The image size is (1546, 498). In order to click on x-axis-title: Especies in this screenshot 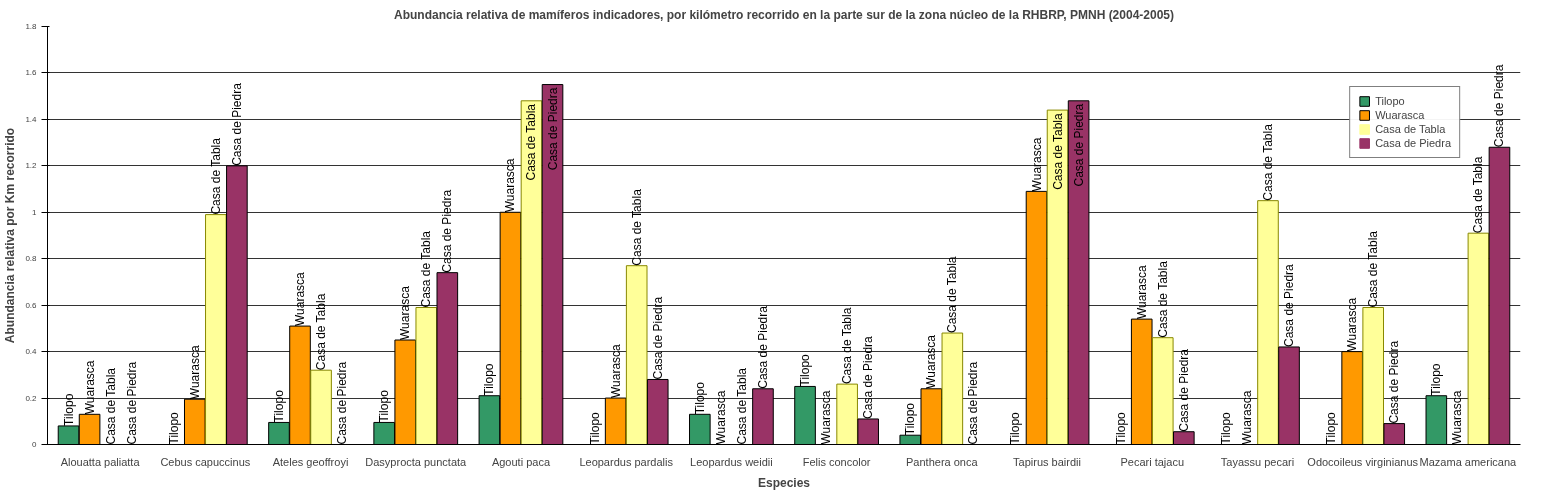, I will do `click(784, 482)`.